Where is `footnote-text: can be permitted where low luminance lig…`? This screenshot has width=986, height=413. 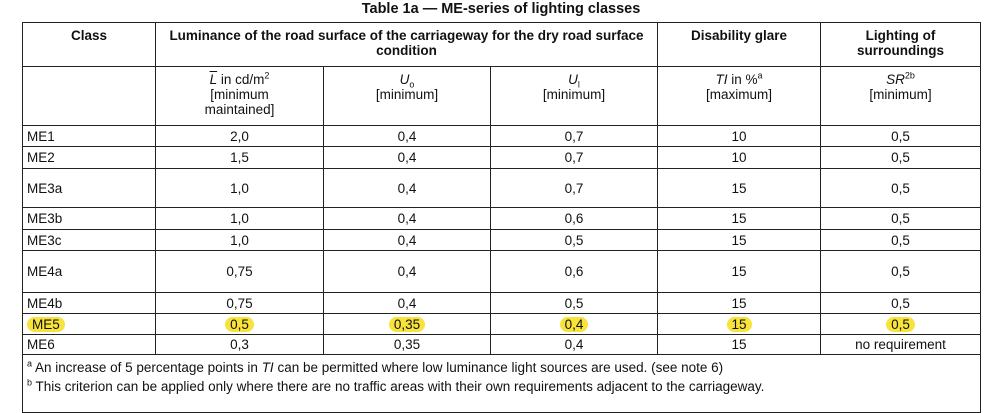
footnote-text: can be permitted where low luminance lig… is located at coordinates (498, 367).